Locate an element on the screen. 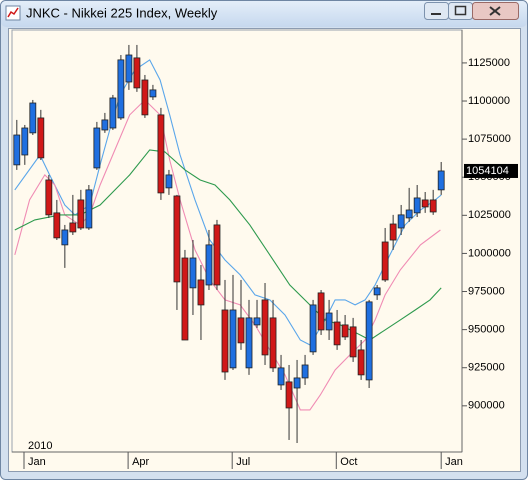 Image resolution: width=528 pixels, height=480 pixels. year-label: 2010 is located at coordinates (40, 446).